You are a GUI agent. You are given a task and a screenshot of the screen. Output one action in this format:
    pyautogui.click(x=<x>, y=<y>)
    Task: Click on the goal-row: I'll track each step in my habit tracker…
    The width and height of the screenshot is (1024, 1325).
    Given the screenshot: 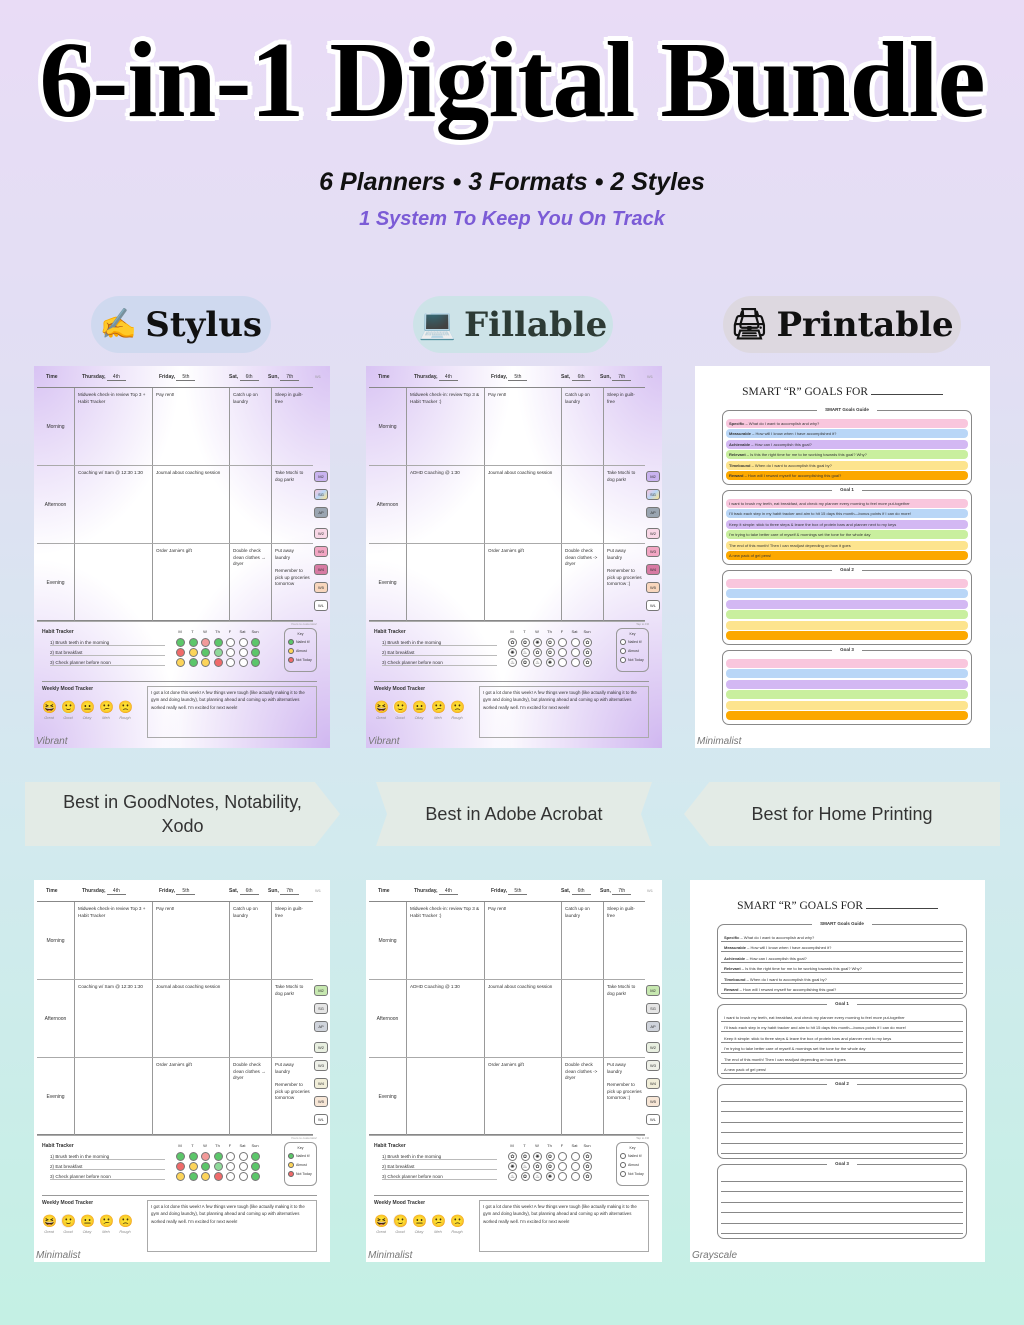 What is the action you would take?
    pyautogui.click(x=847, y=514)
    